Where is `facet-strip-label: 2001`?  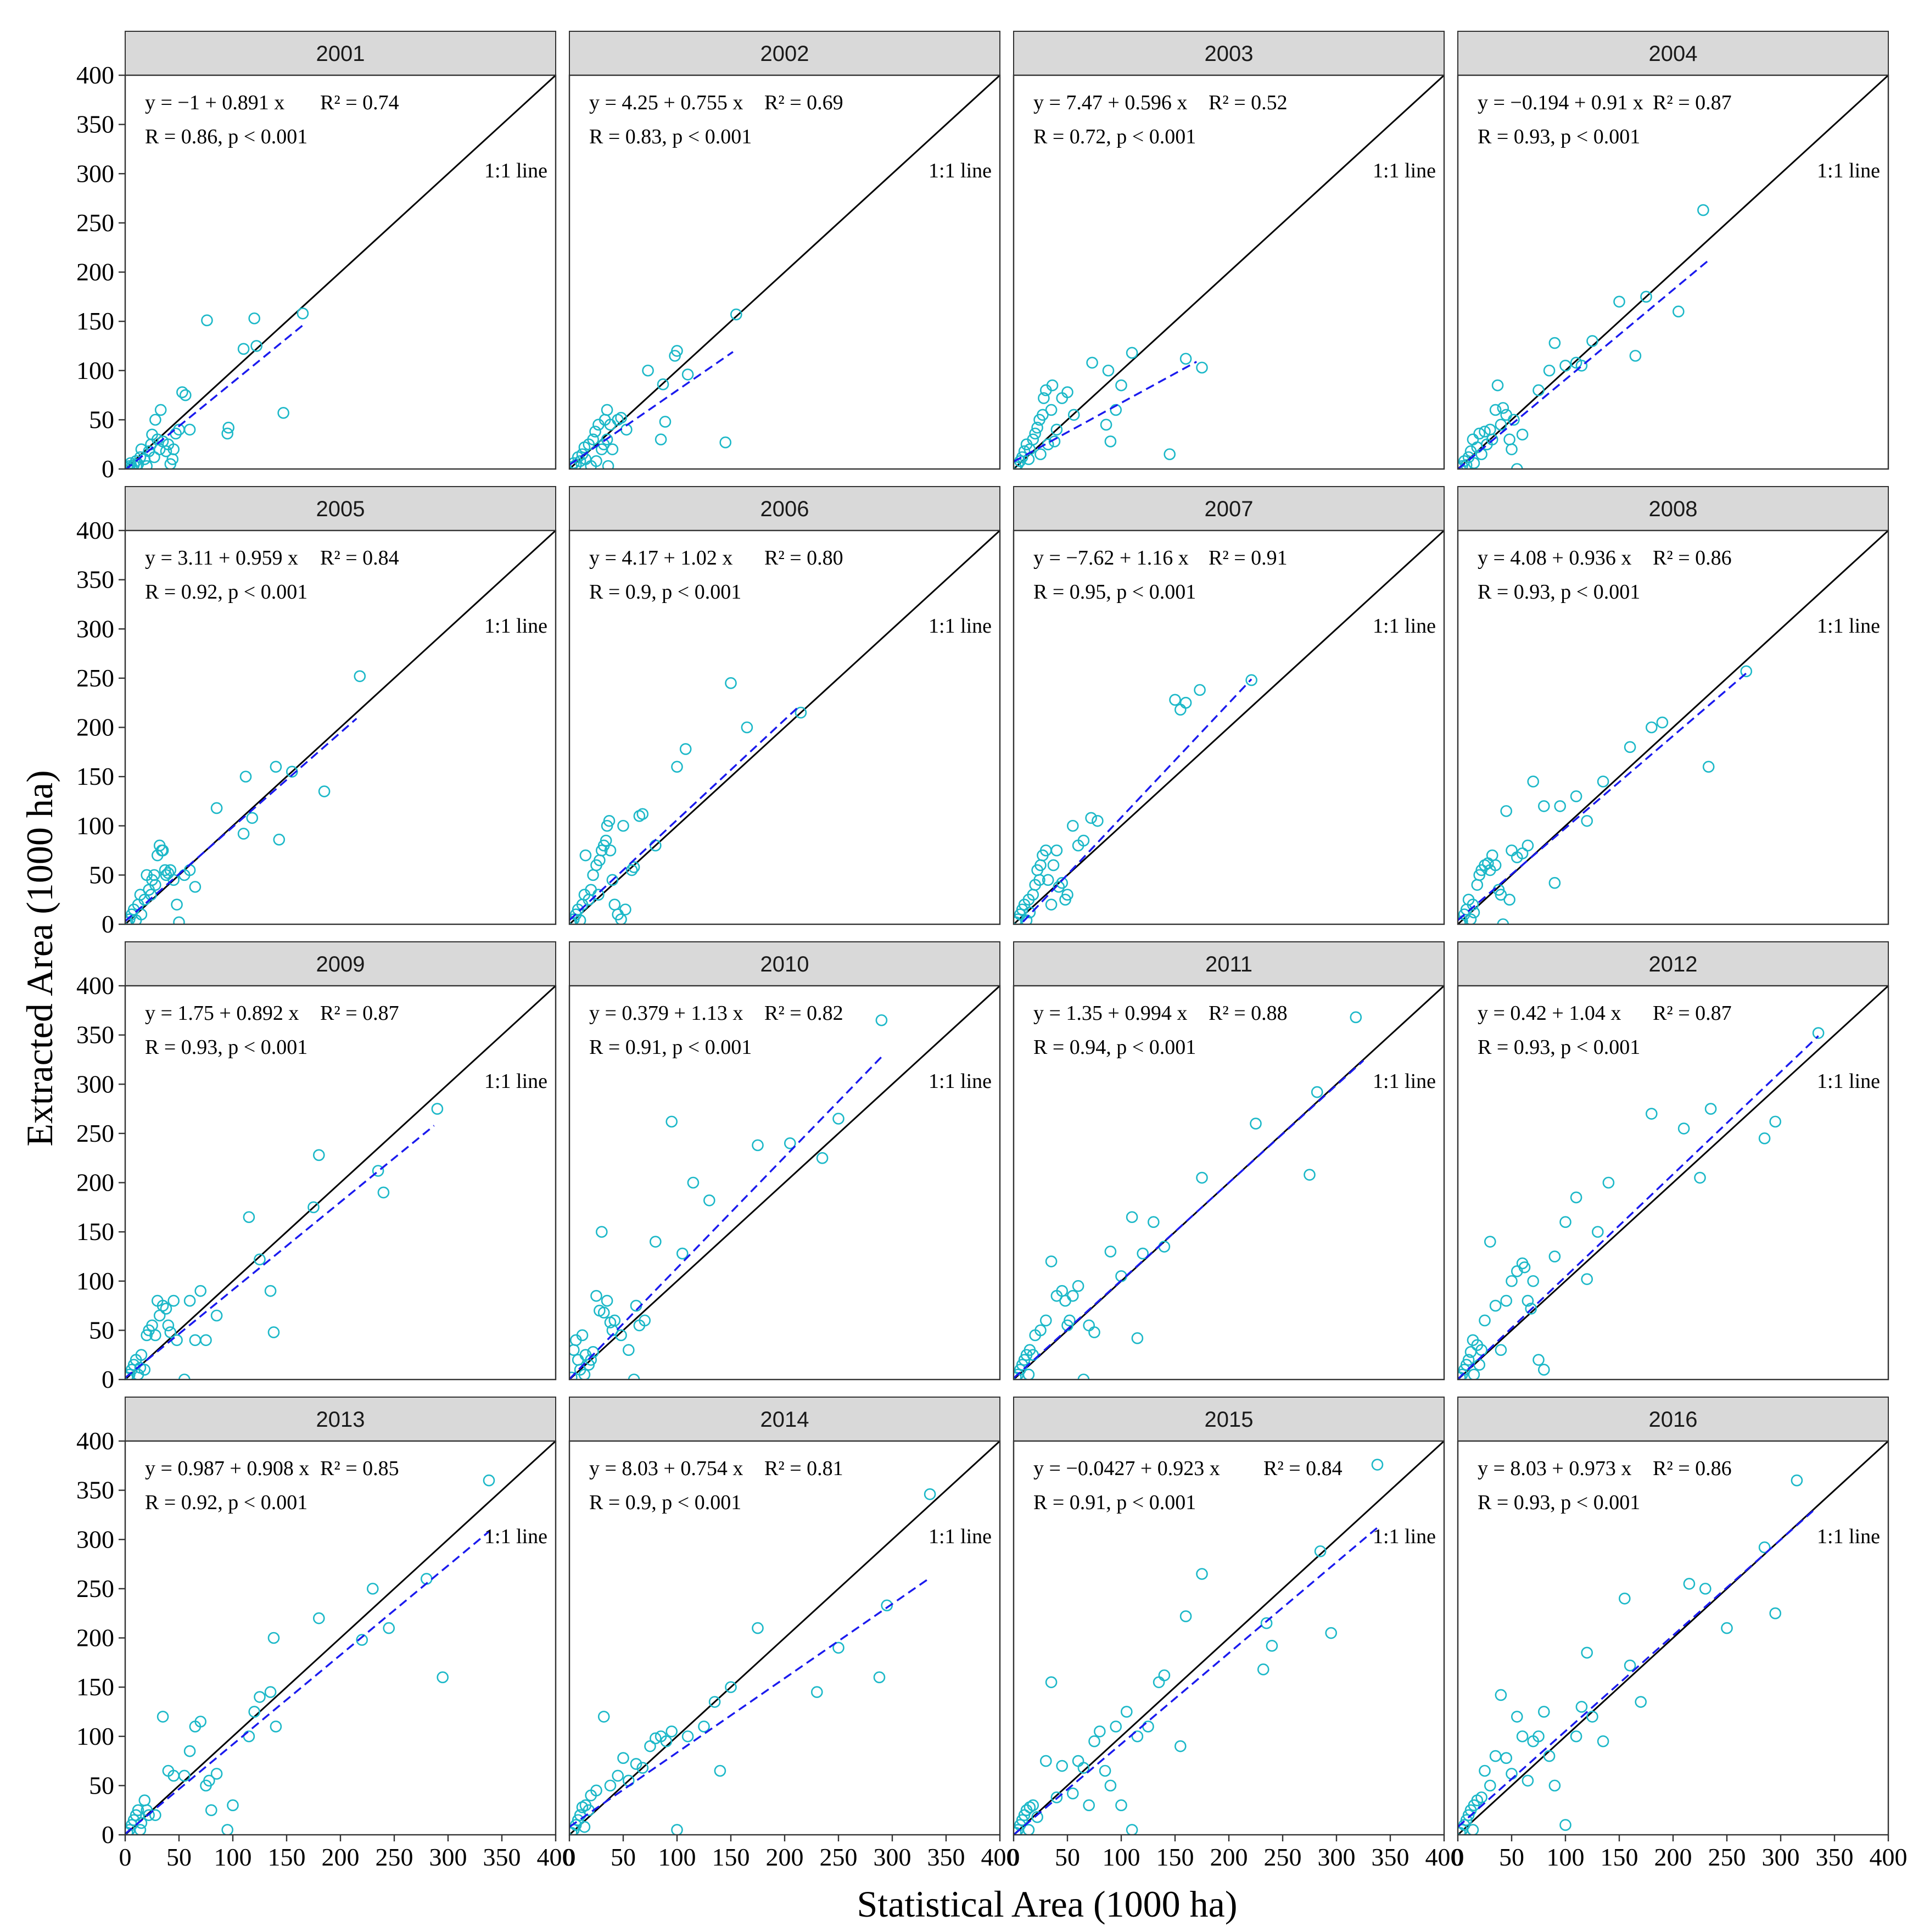
facet-strip-label: 2001 is located at coordinates (341, 54).